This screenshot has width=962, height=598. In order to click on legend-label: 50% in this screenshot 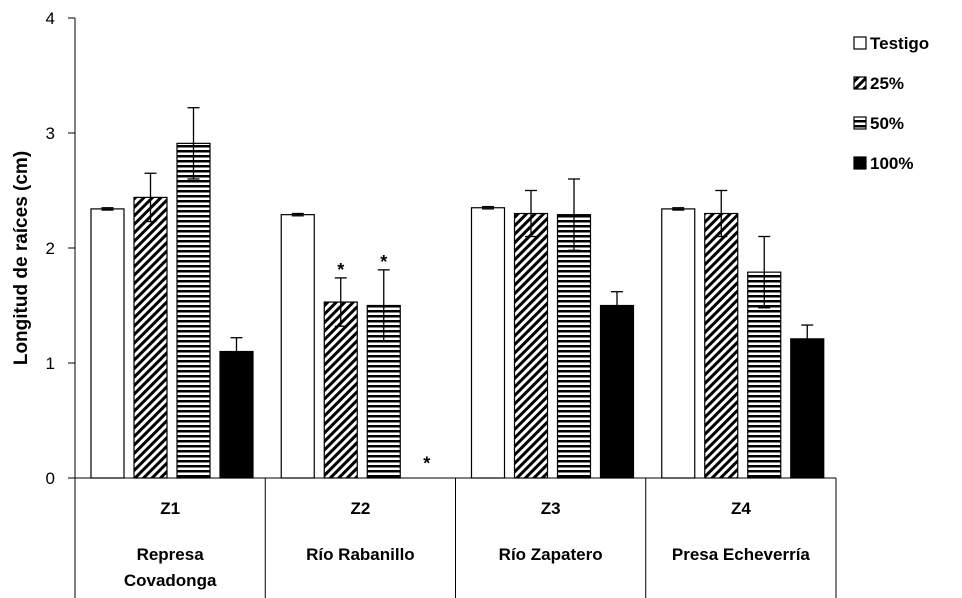, I will do `click(887, 123)`.